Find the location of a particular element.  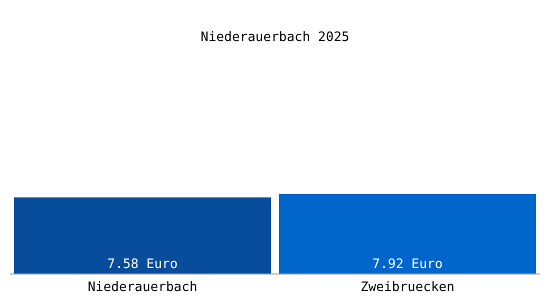

data-label: 7.92 Euro is located at coordinates (407, 264).